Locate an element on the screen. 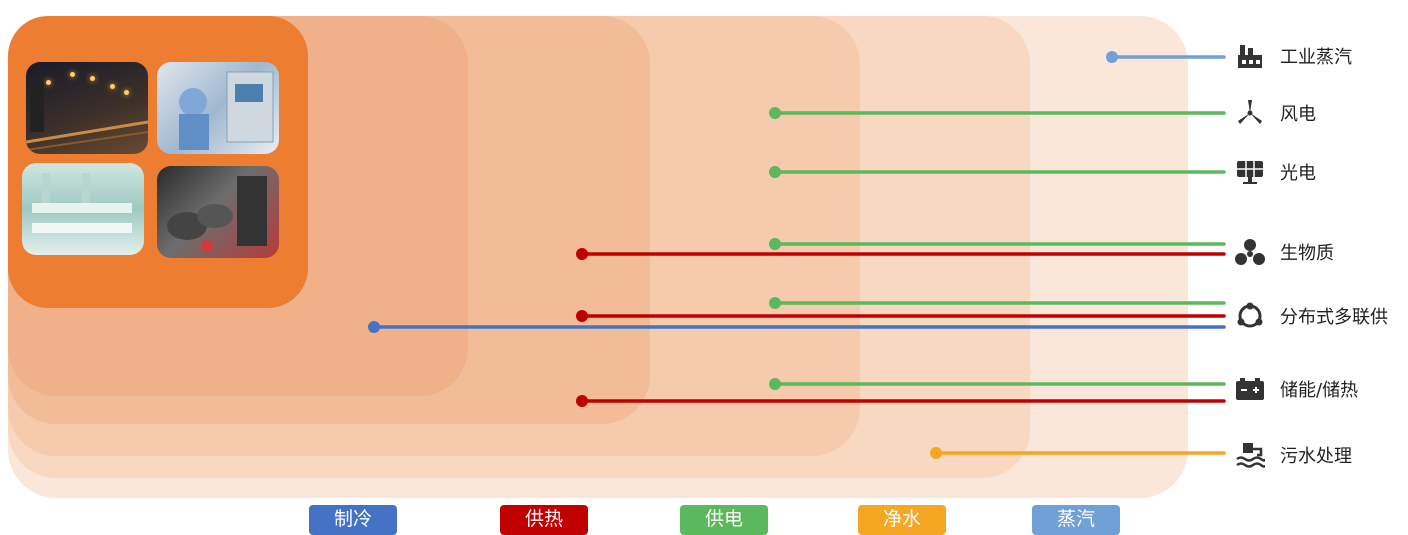 This screenshot has height=535, width=1408. link-dot-distributed-power is located at coordinates (775, 303).